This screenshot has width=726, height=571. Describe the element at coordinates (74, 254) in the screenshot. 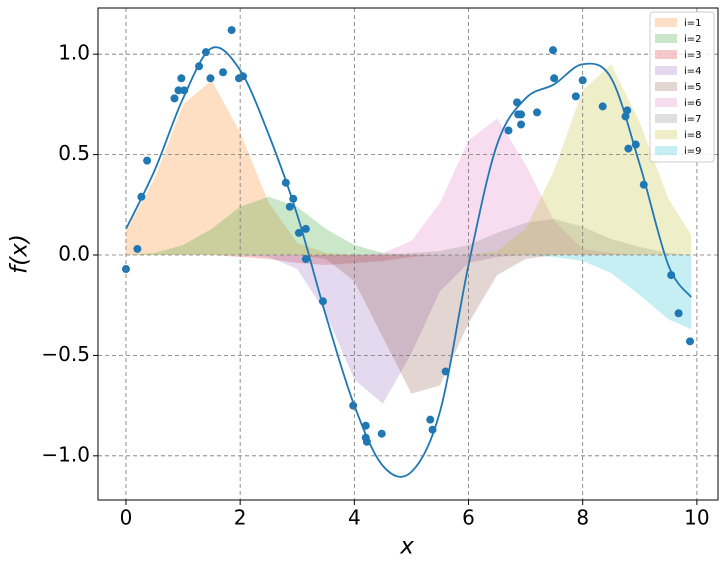

I see `y-tick-label: 0.0` at that location.